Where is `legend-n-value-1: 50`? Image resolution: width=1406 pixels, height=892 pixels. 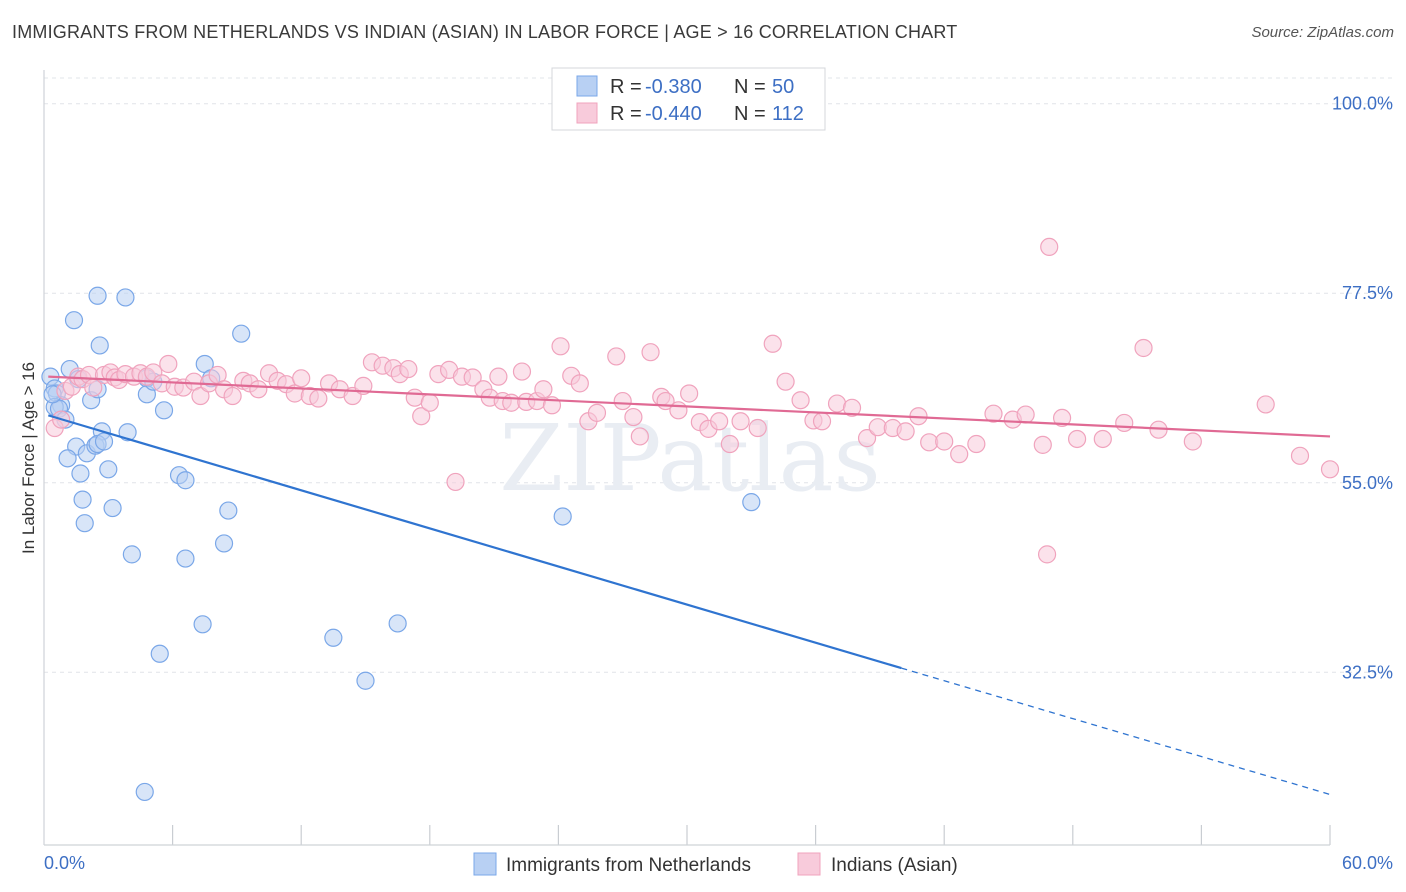
legend-n-value-1: 50 is located at coordinates (783, 87).